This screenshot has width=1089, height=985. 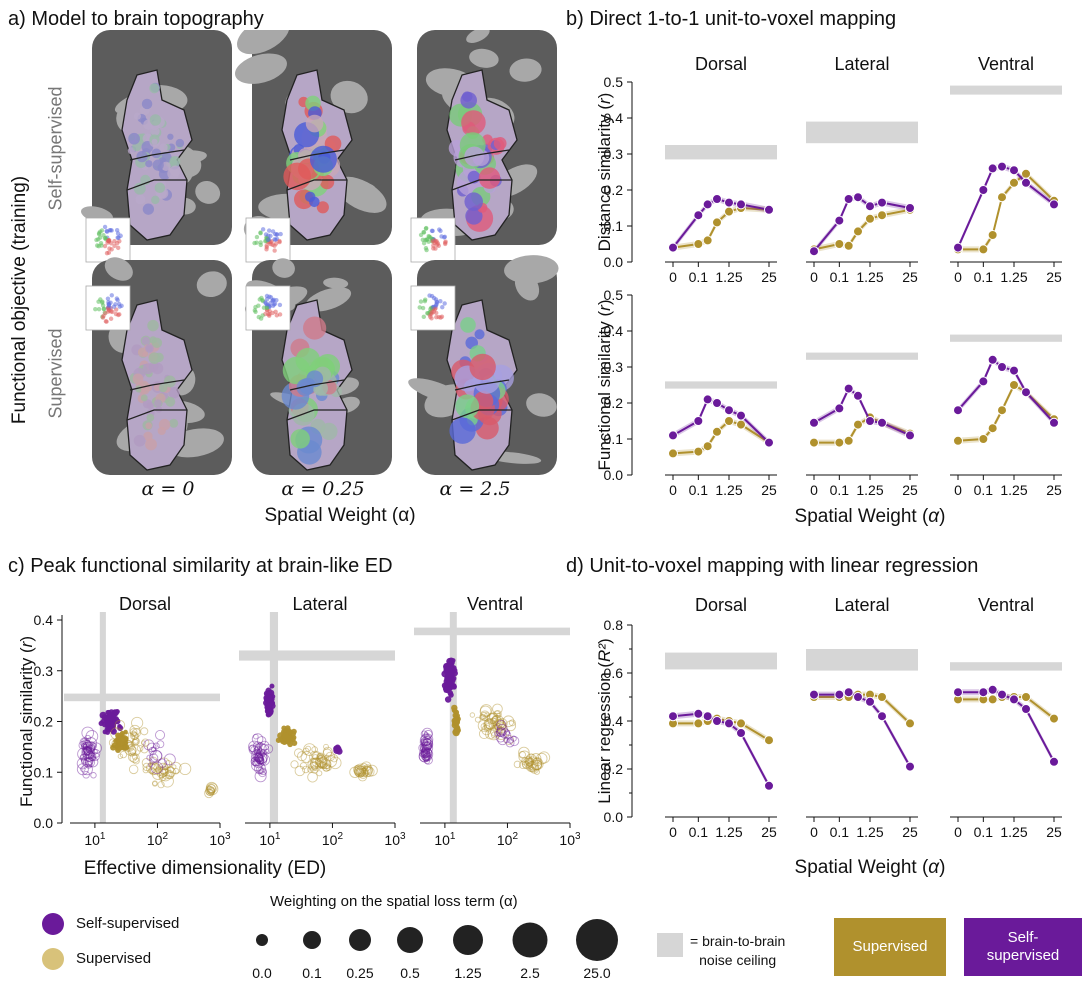 What do you see at coordinates (614, 721) in the screenshot?
I see `y-tick-label: 0.4` at bounding box center [614, 721].